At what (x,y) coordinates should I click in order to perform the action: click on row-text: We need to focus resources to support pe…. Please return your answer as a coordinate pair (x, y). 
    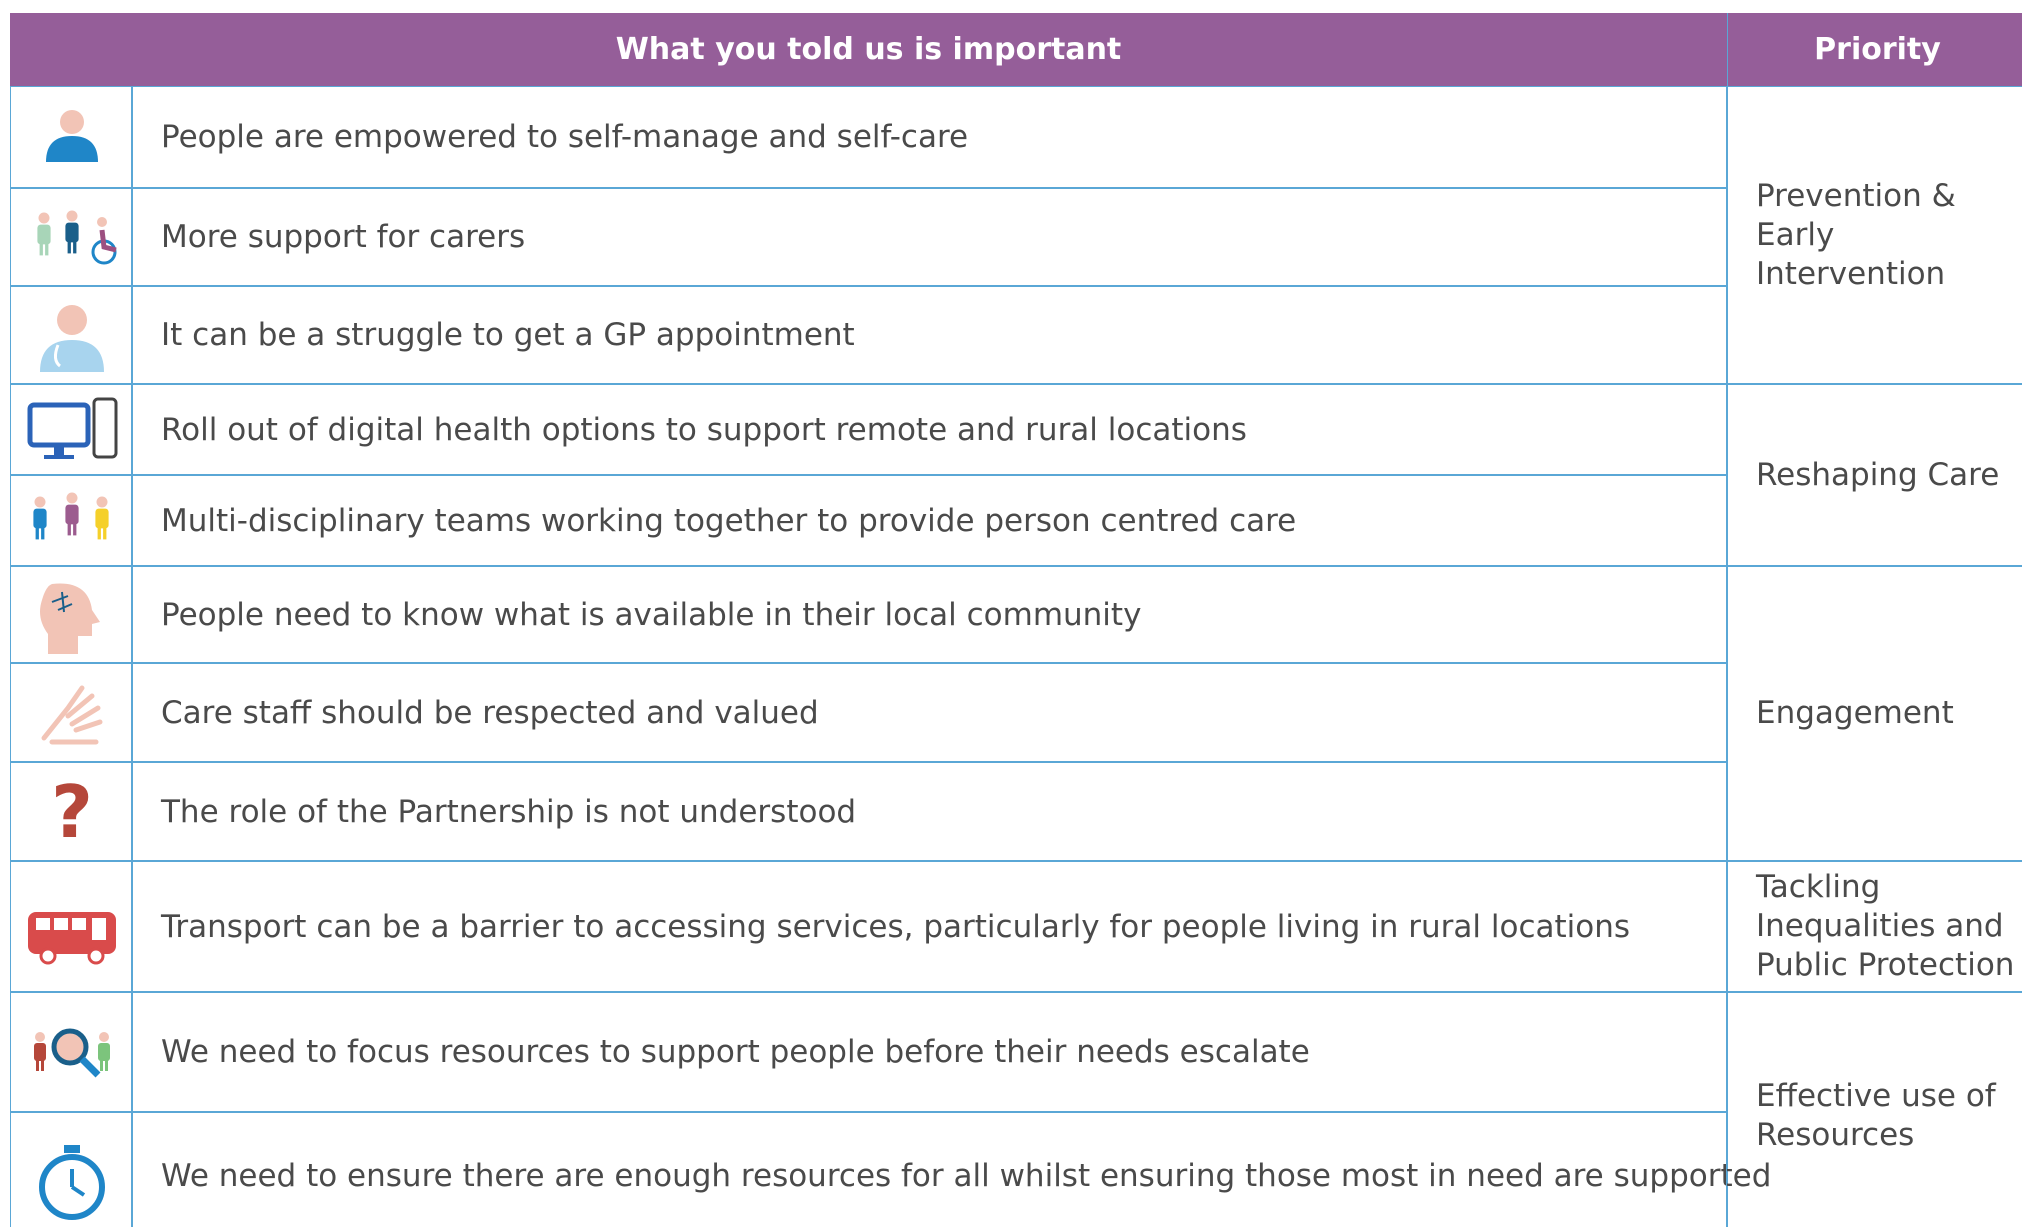
    Looking at the image, I should click on (929, 1052).